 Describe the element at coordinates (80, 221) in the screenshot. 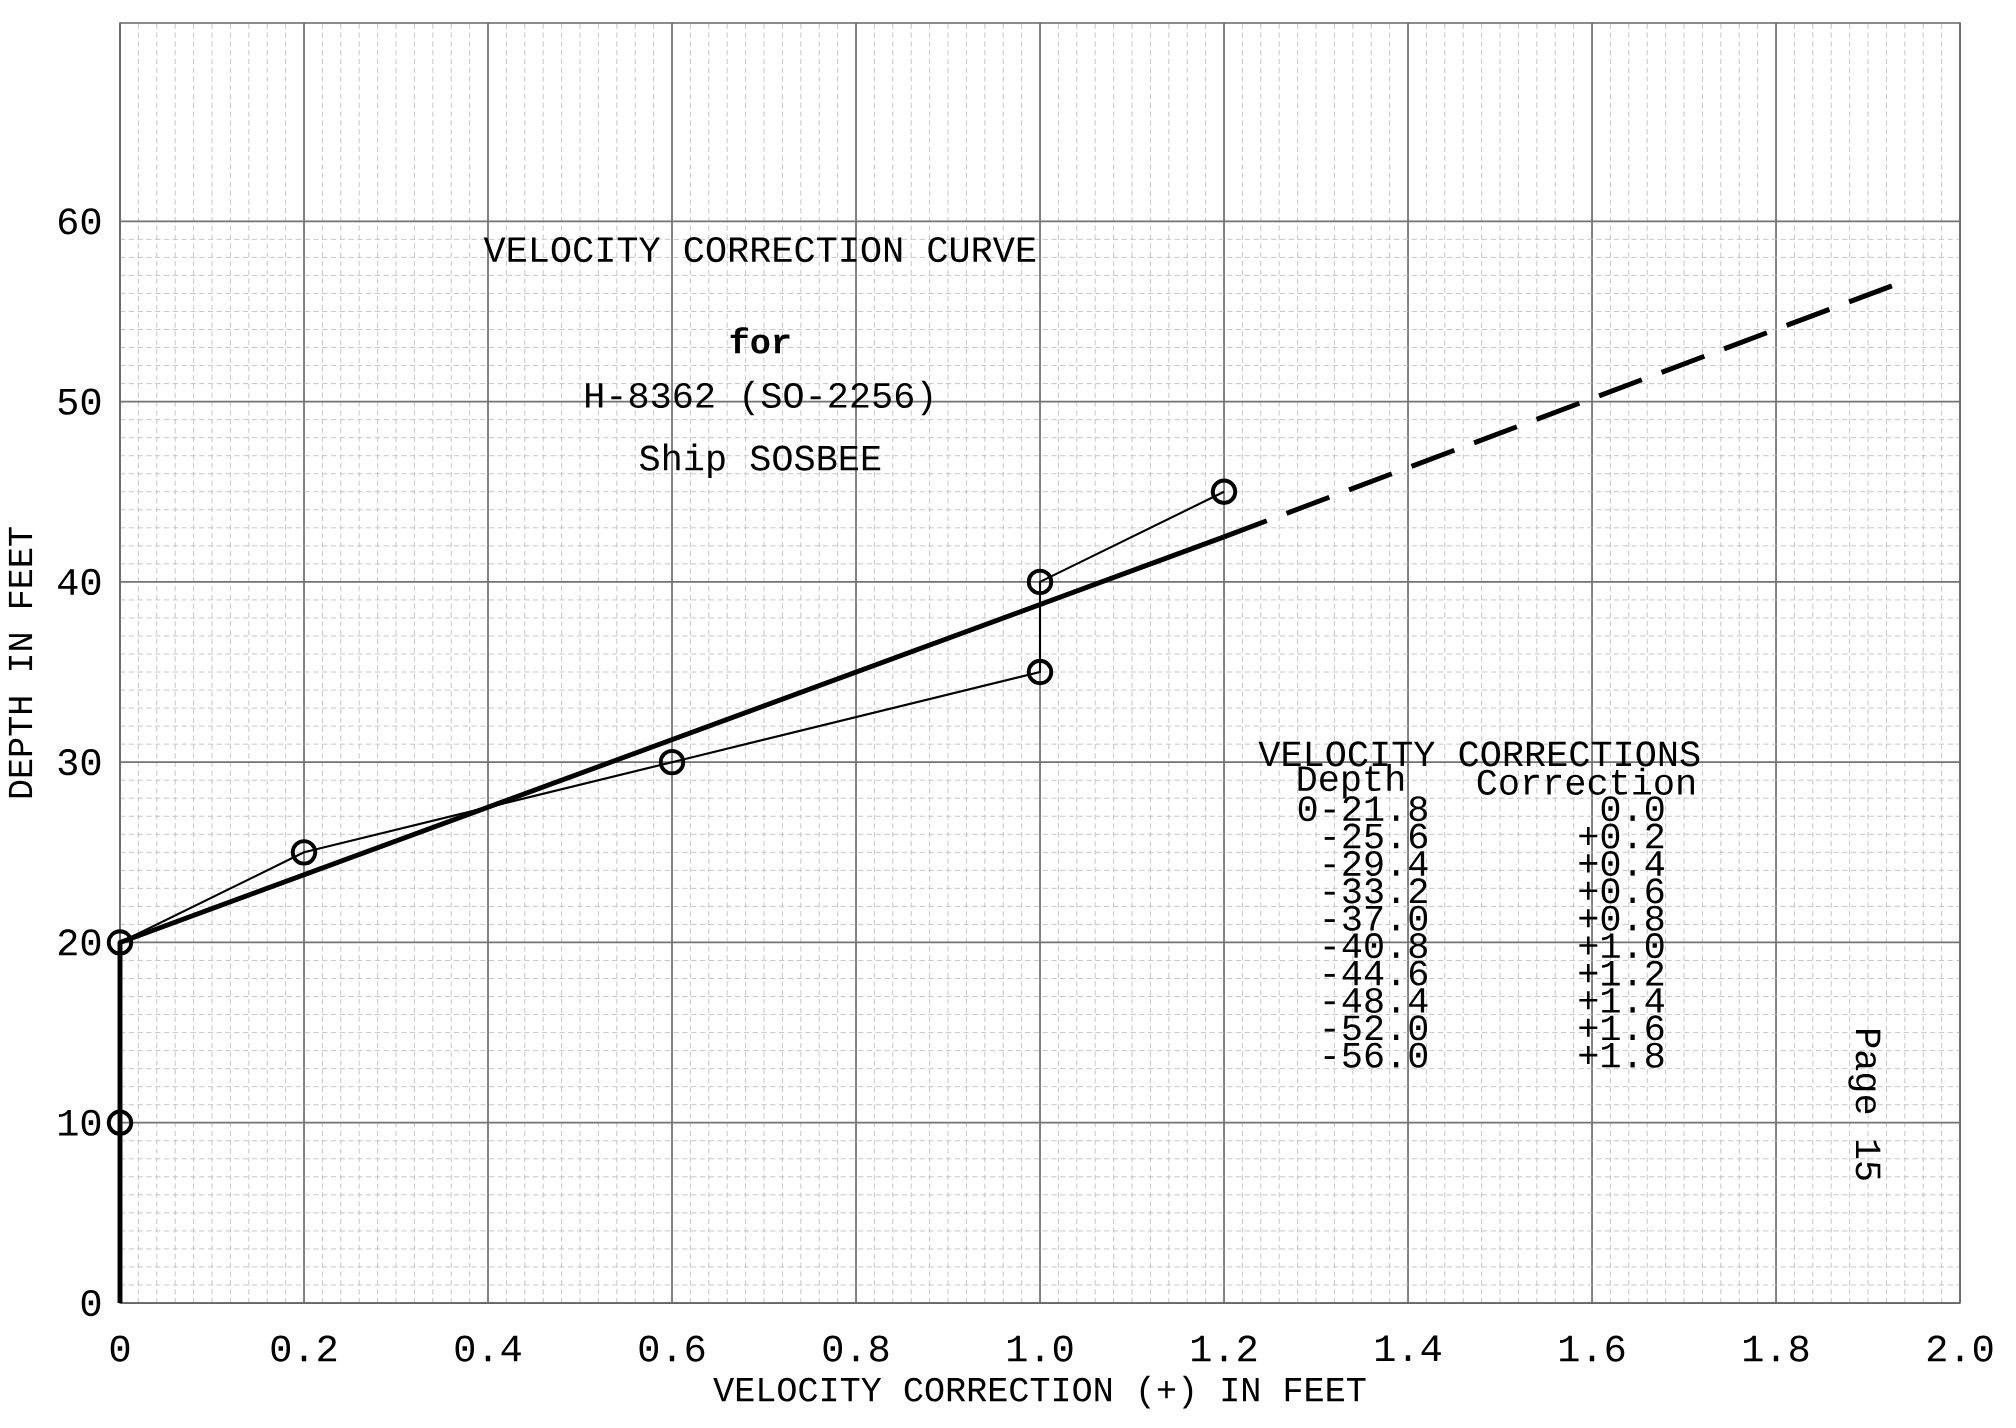

I see `y-tick-label: 60` at that location.